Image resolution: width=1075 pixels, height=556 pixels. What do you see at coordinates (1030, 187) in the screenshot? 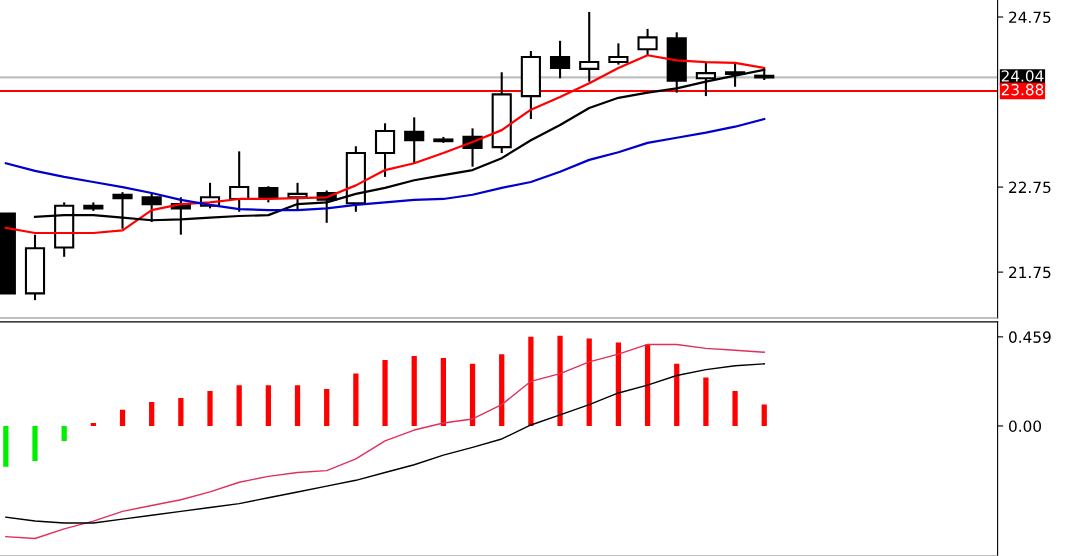
I see `y-tick-label: 22.75` at bounding box center [1030, 187].